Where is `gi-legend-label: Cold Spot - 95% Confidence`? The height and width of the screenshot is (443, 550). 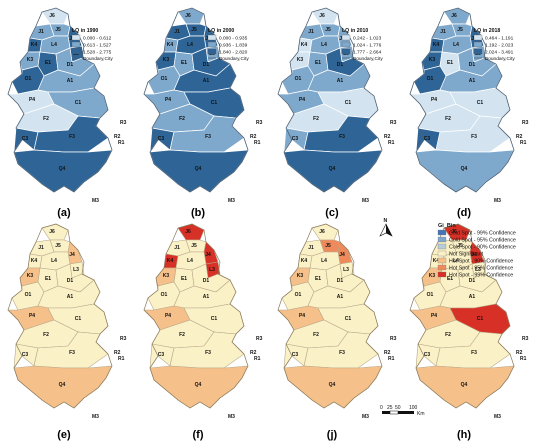 gi-legend-label: Cold Spot - 95% Confidence is located at coordinates (482, 241).